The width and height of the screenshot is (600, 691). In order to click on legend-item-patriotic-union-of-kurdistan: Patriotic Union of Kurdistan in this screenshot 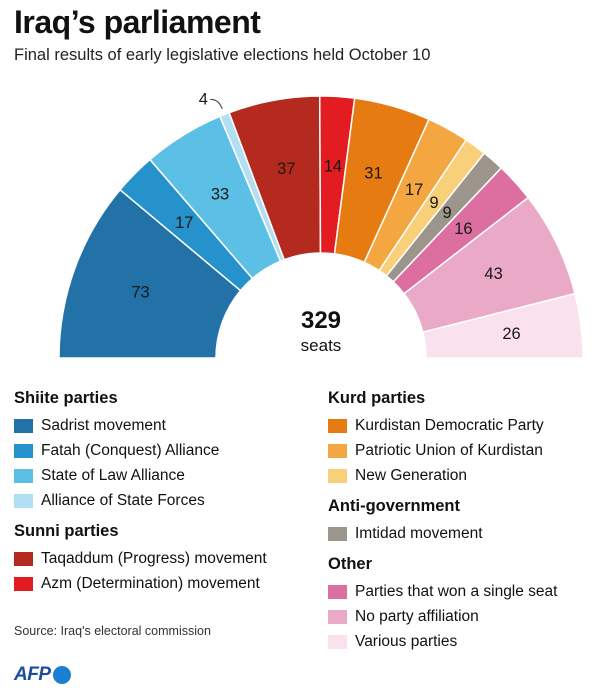, I will do `click(464, 450)`.